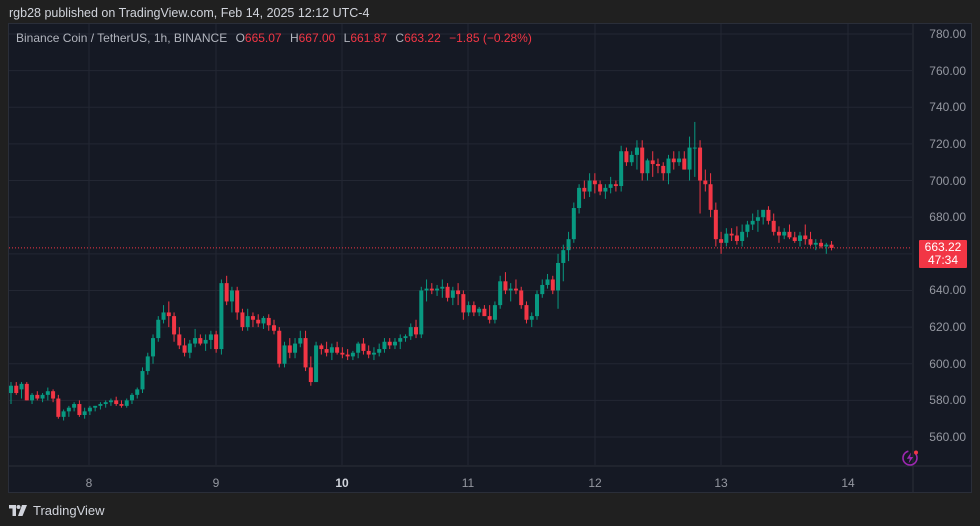 This screenshot has width=980, height=526. I want to click on price-axis-label: 680.00, so click(947, 217).